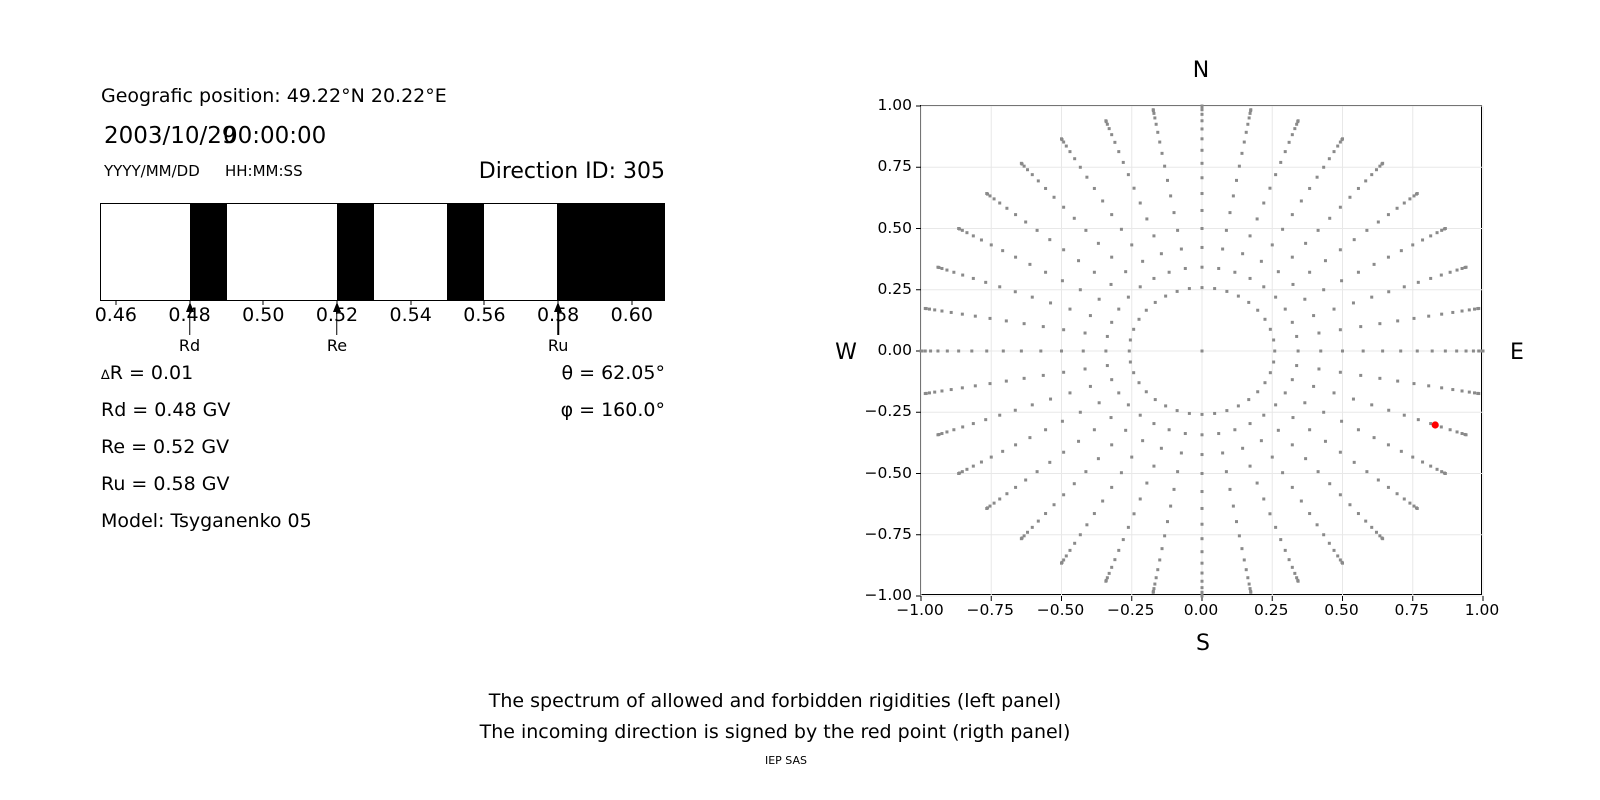 The image size is (1600, 800). I want to click on spectrum-tick-mark, so click(484, 303).